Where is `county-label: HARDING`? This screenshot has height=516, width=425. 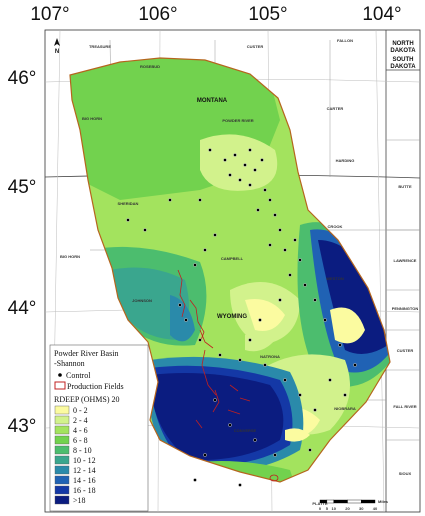 county-label: HARDING is located at coordinates (345, 160).